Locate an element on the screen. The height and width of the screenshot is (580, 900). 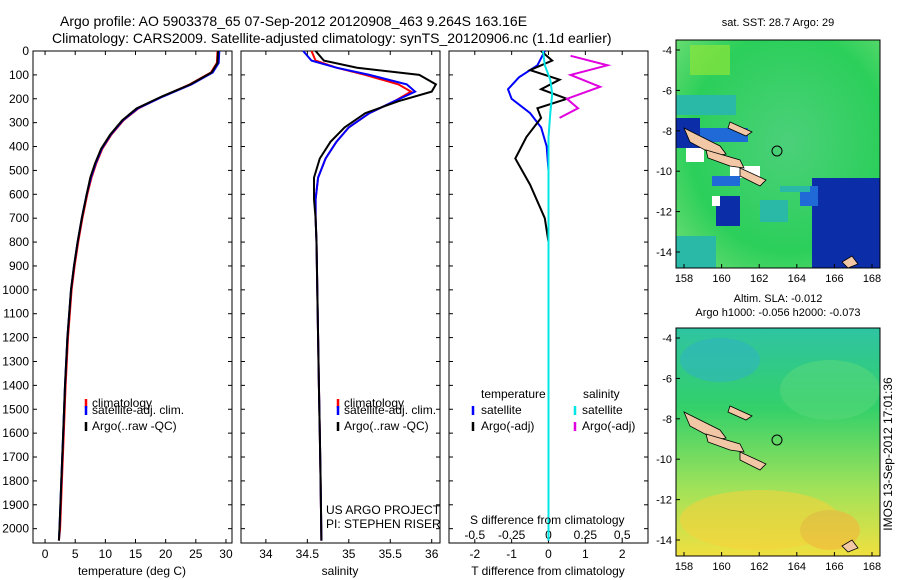
sla-frame is located at coordinates (778, 442).